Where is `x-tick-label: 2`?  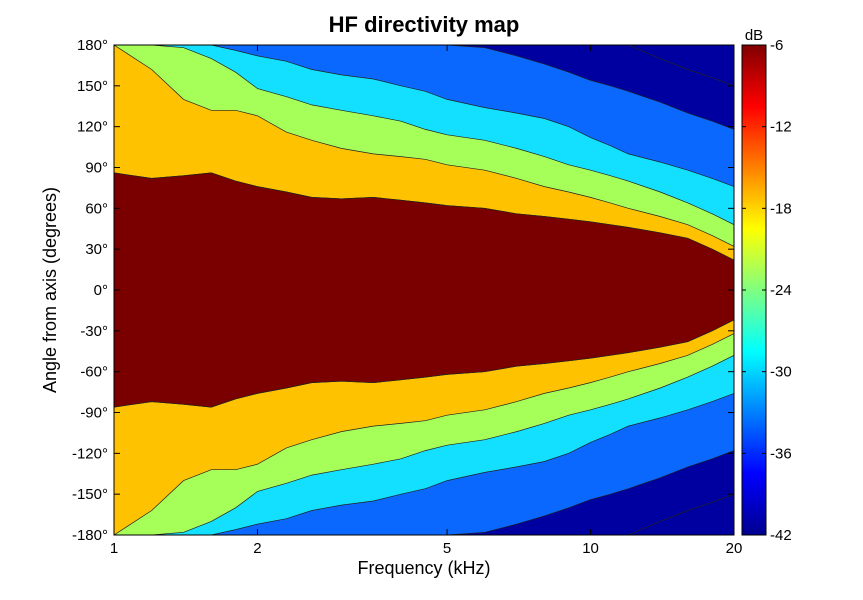 x-tick-label: 2 is located at coordinates (257, 548).